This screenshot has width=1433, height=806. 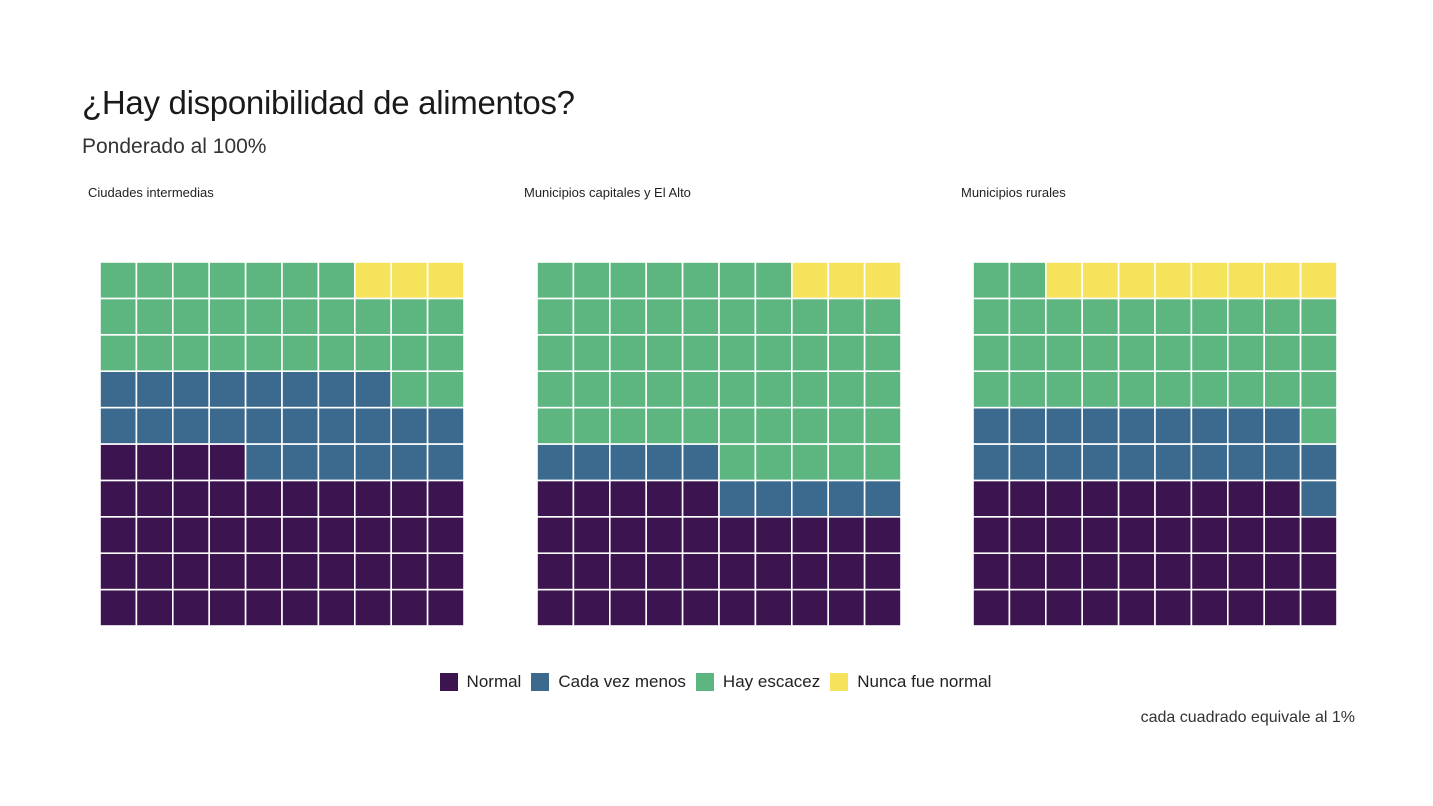 I want to click on legend-label: Cada vez menos, so click(x=622, y=681).